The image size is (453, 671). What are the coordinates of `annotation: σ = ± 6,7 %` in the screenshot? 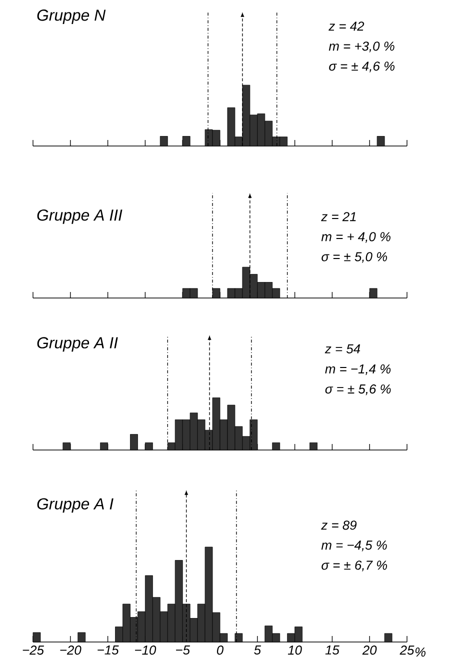 It's located at (355, 566).